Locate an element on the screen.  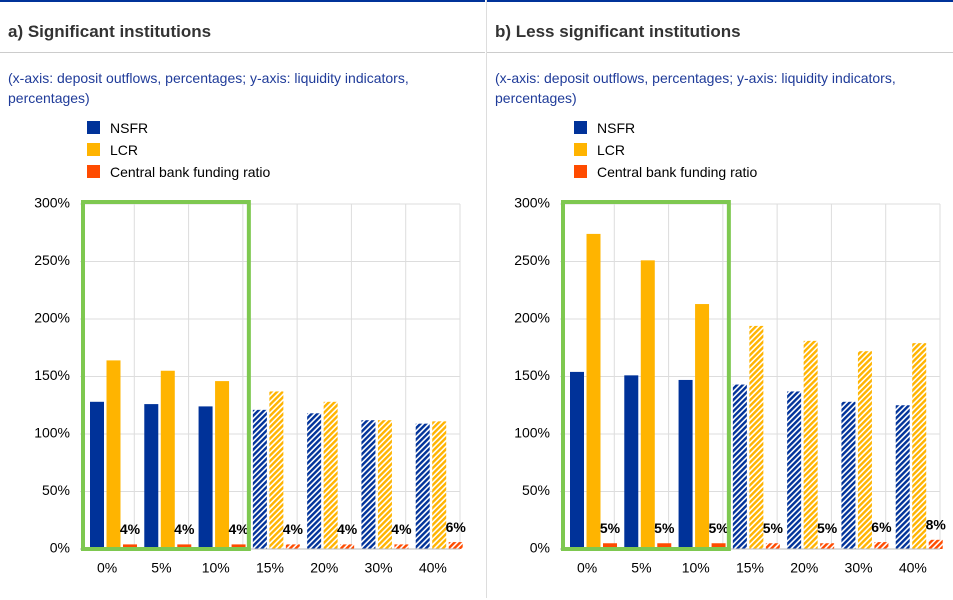
chart-title: b) Less significant institutions is located at coordinates (618, 31).